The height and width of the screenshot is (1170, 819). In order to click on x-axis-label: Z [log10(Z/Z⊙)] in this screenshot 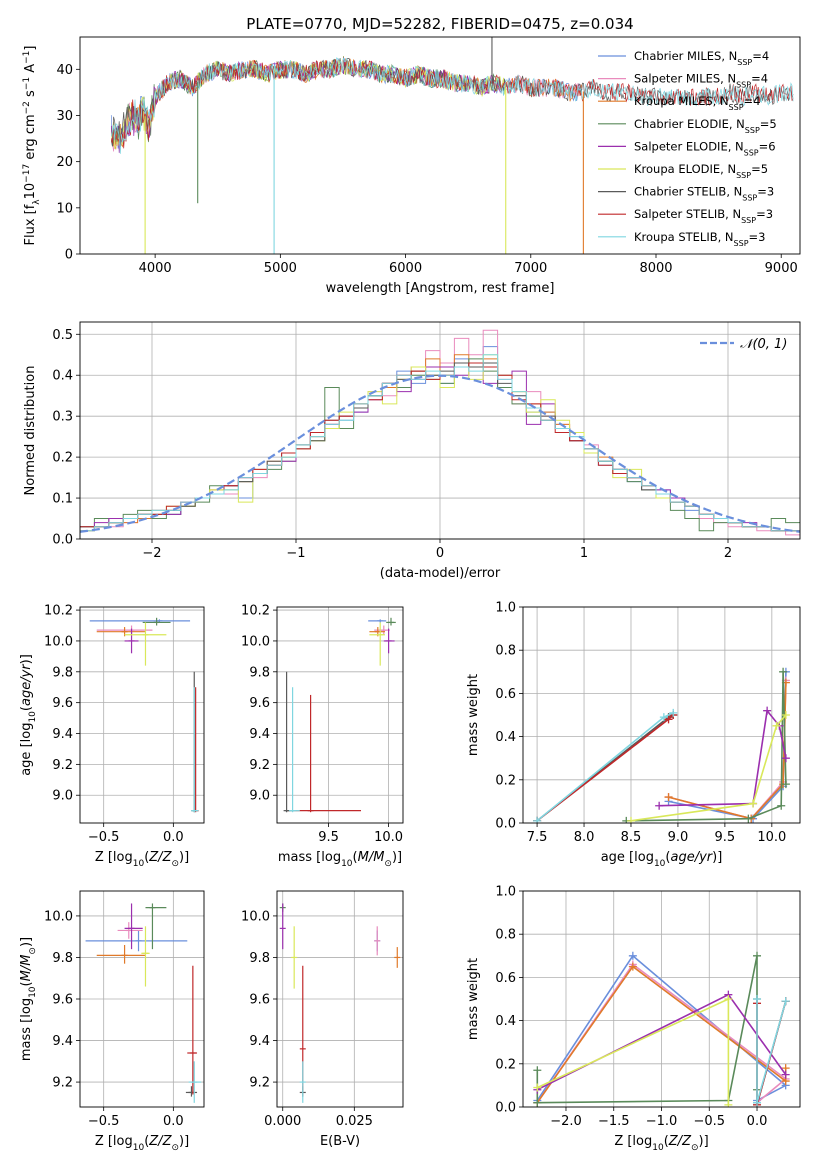, I will do `click(142, 859)`.